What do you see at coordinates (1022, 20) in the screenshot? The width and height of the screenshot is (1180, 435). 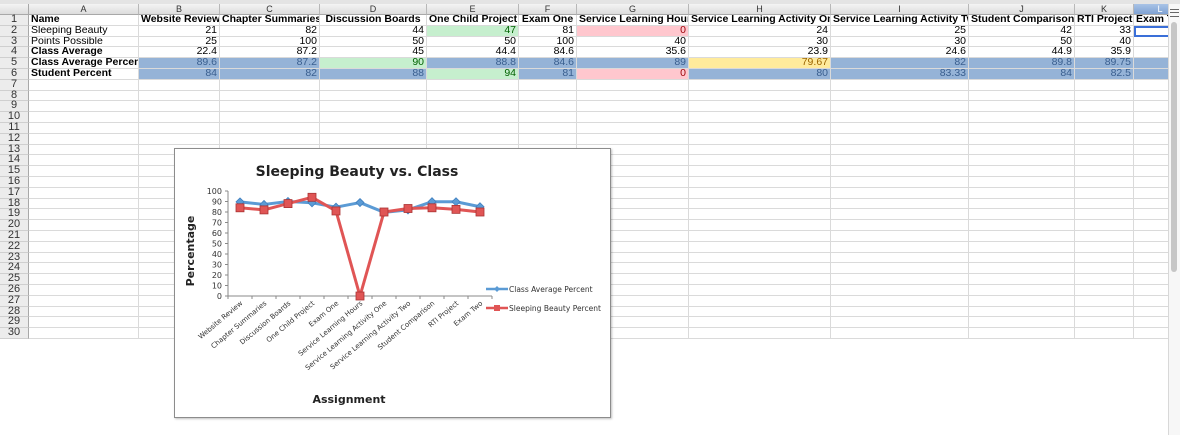 I see `column-heading-cell: Student Comparison` at bounding box center [1022, 20].